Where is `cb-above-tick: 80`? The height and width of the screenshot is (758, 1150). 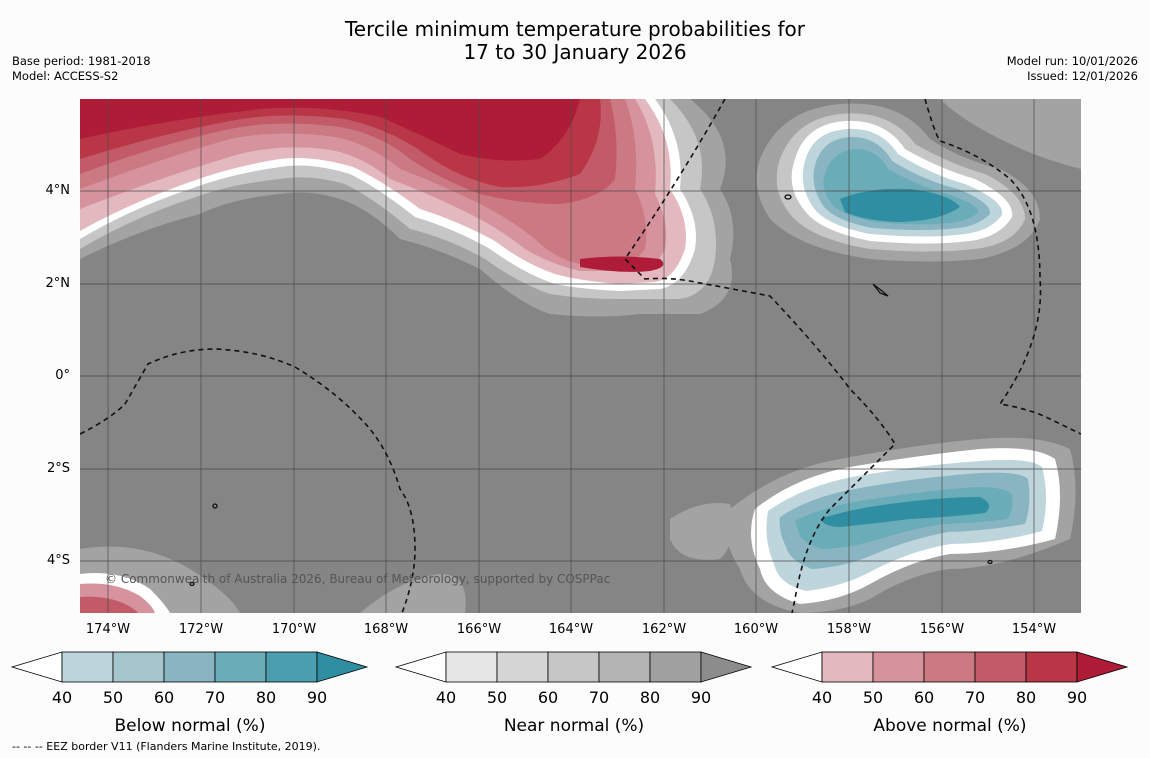 cb-above-tick: 80 is located at coordinates (1026, 697).